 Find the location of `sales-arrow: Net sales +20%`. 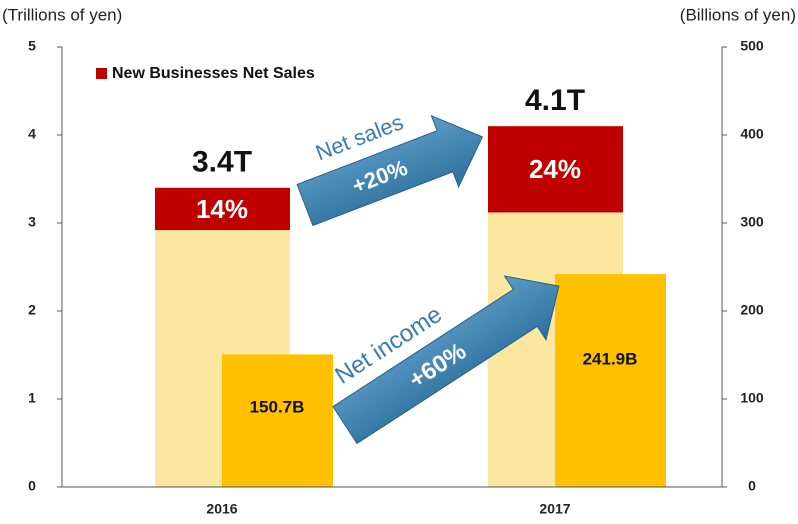

sales-arrow: Net sales +20% is located at coordinates (390, 168).